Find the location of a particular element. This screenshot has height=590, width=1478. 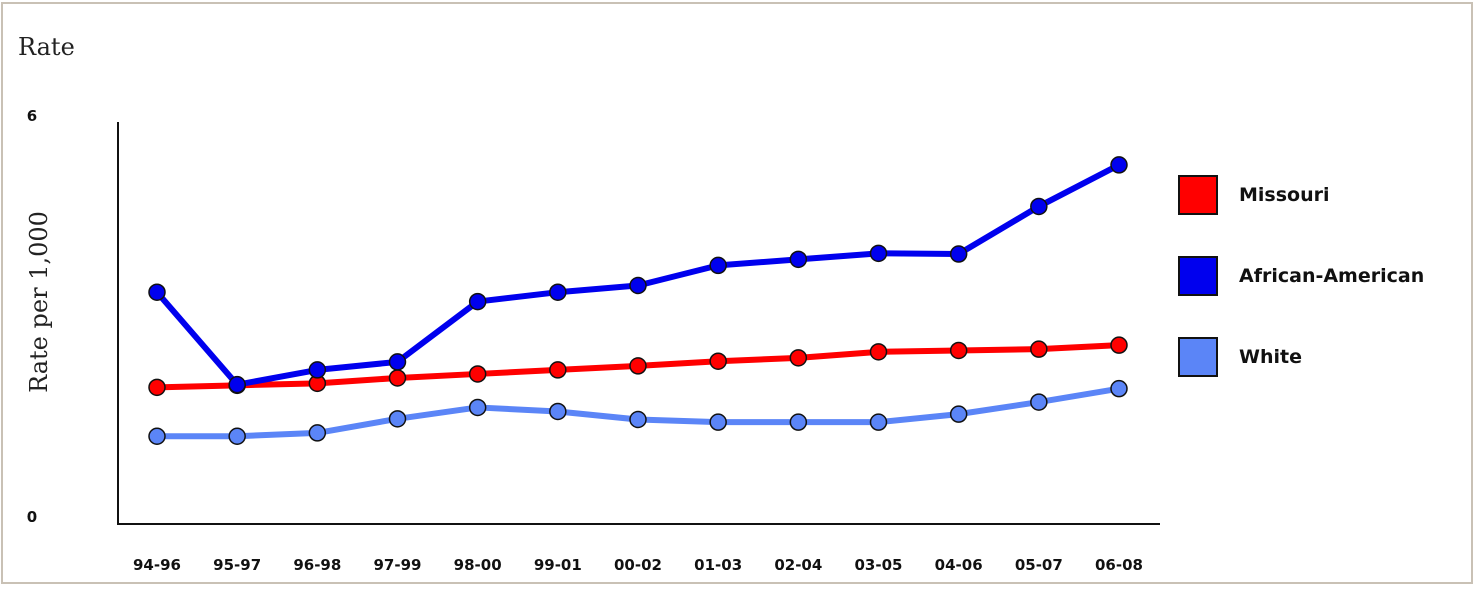

x-tick-label: 04-06 is located at coordinates (959, 565).